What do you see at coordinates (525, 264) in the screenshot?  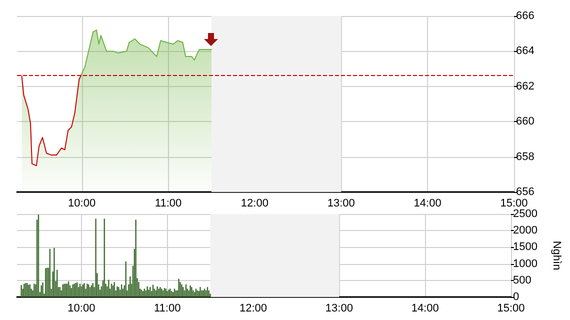 I see `y-tick-label: 1000` at bounding box center [525, 264].